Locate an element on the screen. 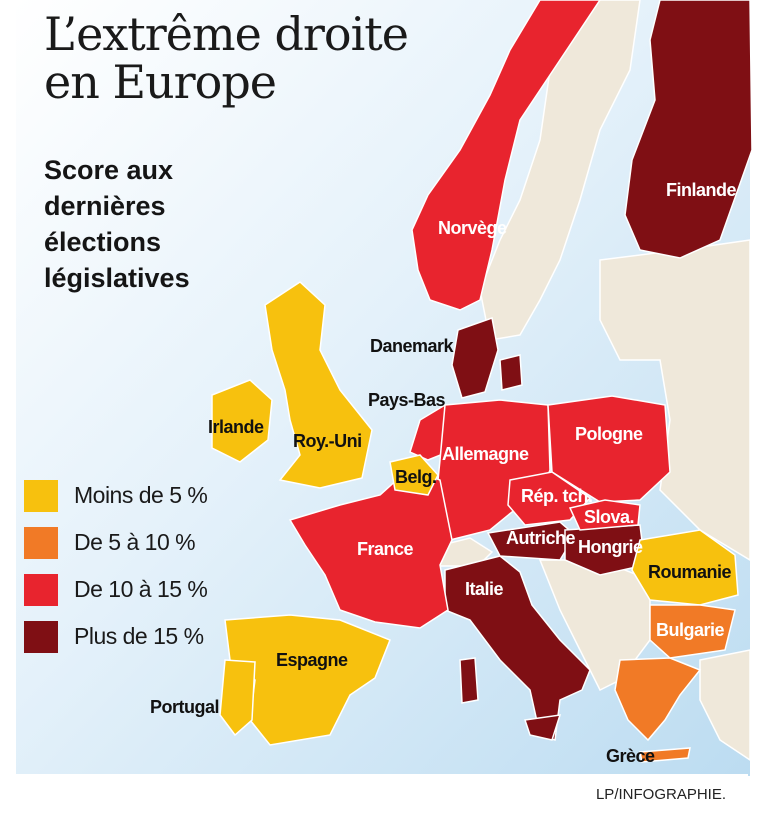 The height and width of the screenshot is (823, 764). country-ireland is located at coordinates (242, 421).